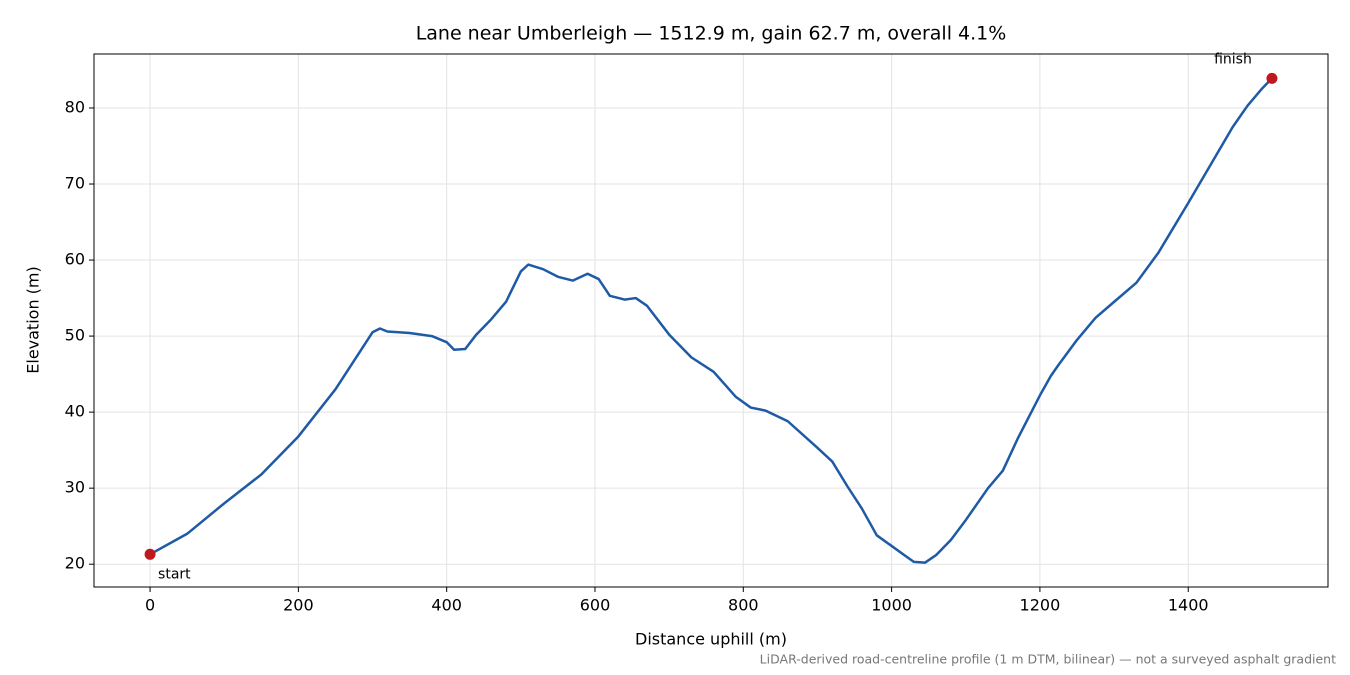 This screenshot has width=1350, height=675. Describe the element at coordinates (75, 563) in the screenshot. I see `y-tick-label: 20` at that location.